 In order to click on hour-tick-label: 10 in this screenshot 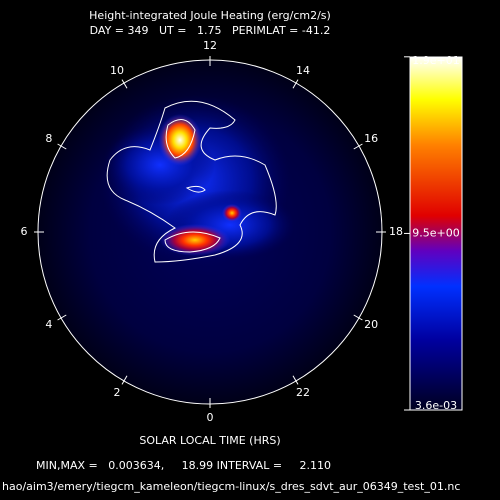, I will do `click(117, 70)`.